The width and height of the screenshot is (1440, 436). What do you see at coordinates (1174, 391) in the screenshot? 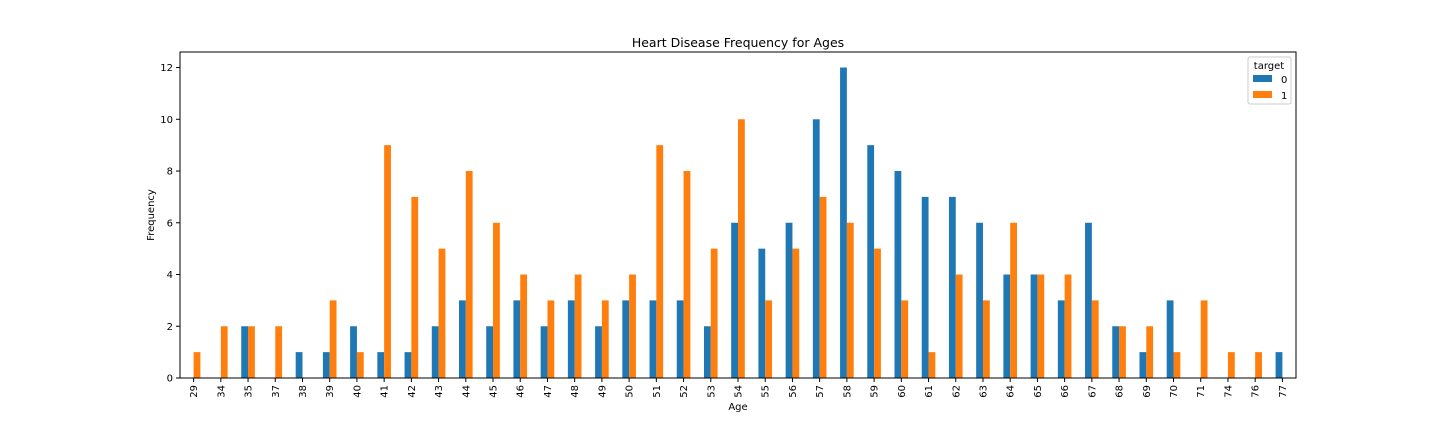
I see `x-tick-label: 70` at bounding box center [1174, 391].